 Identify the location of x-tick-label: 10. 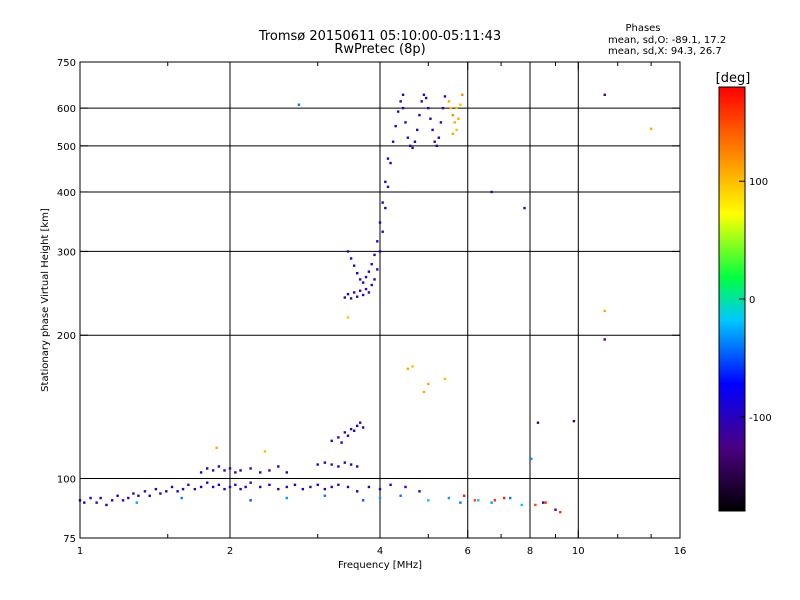
(578, 551).